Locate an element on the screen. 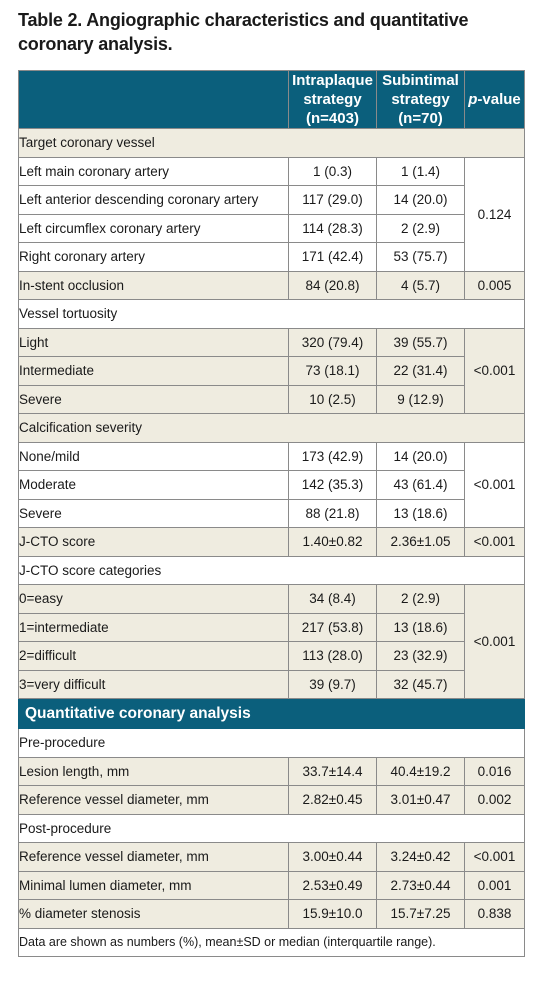  cell-subintimal: 43 (61.4) is located at coordinates (421, 485).